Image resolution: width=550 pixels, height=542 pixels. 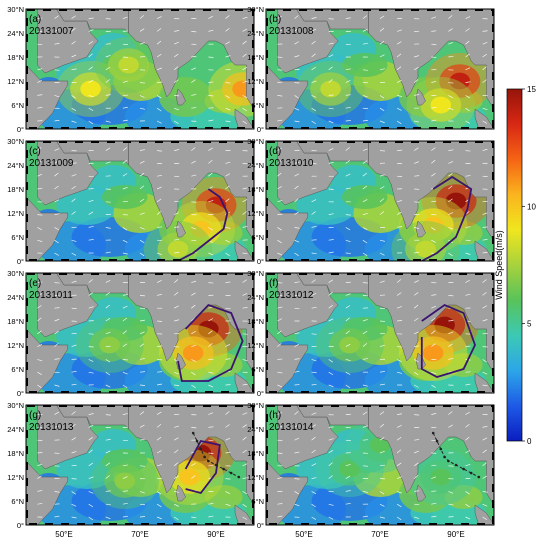 What do you see at coordinates (431, 59) in the screenshot?
I see `land-mass` at bounding box center [431, 59].